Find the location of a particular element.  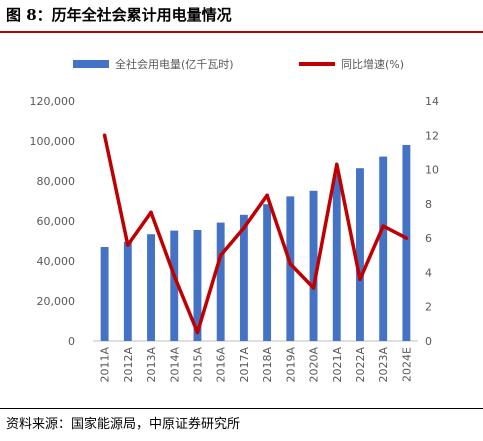

bar-2022A is located at coordinates (360, 254).